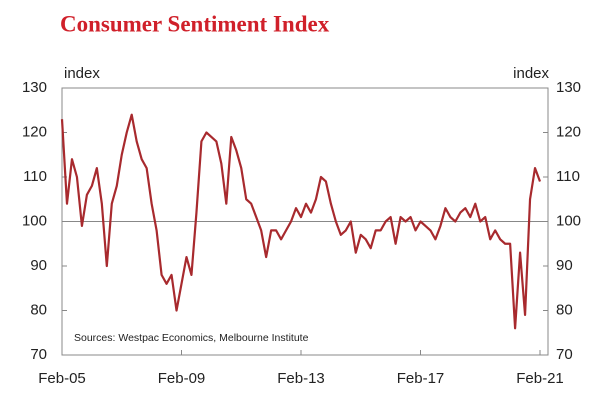  What do you see at coordinates (568, 87) in the screenshot?
I see `y2-tick-label: 130` at bounding box center [568, 87].